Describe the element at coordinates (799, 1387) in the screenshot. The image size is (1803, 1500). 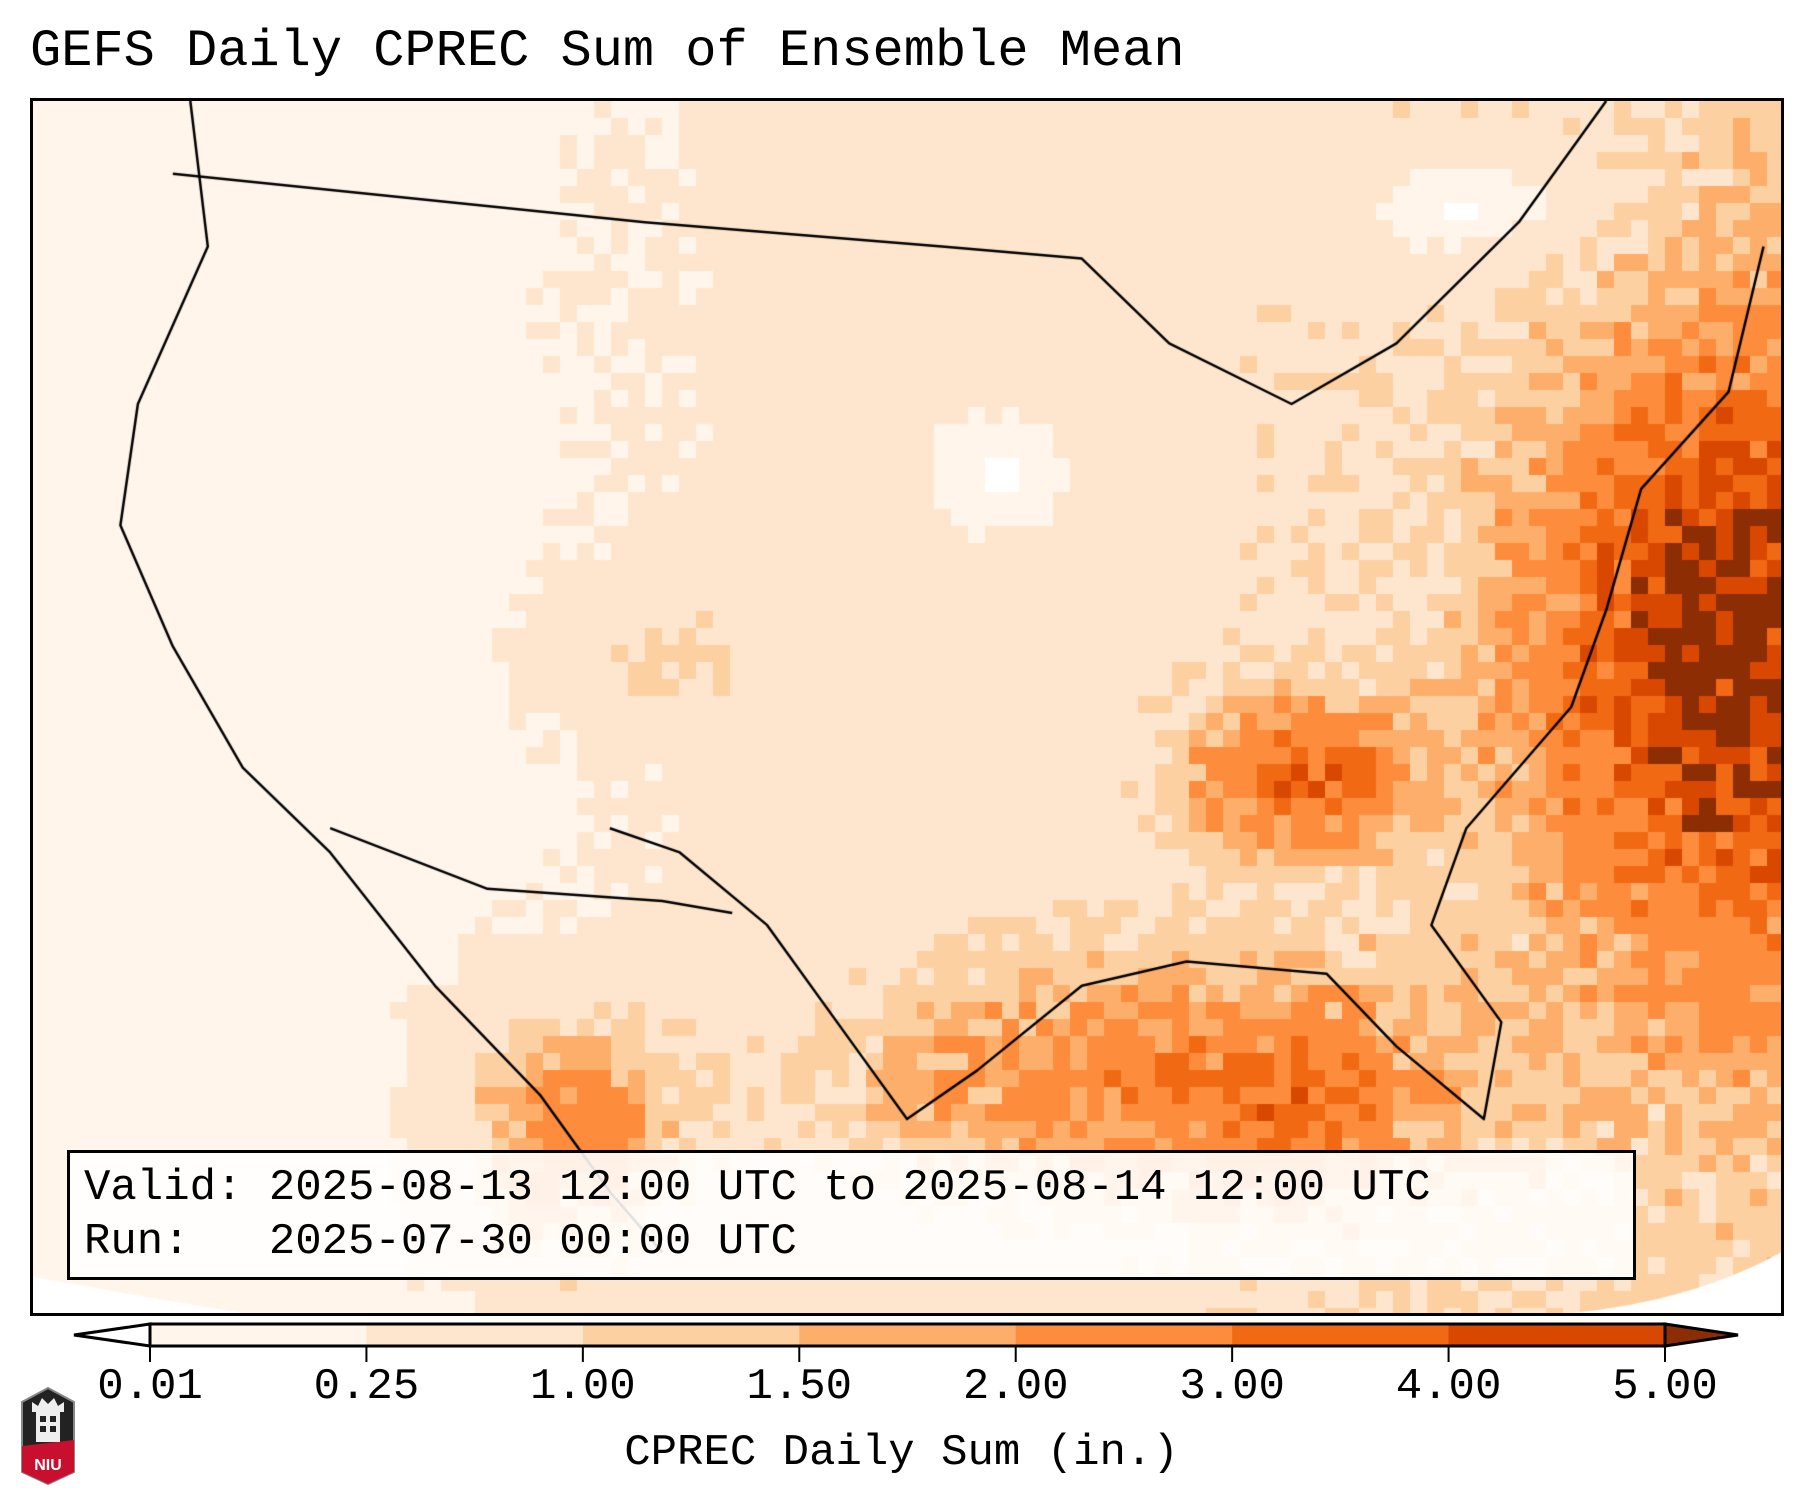
I see `colorbar-tick-label: 1.50` at that location.